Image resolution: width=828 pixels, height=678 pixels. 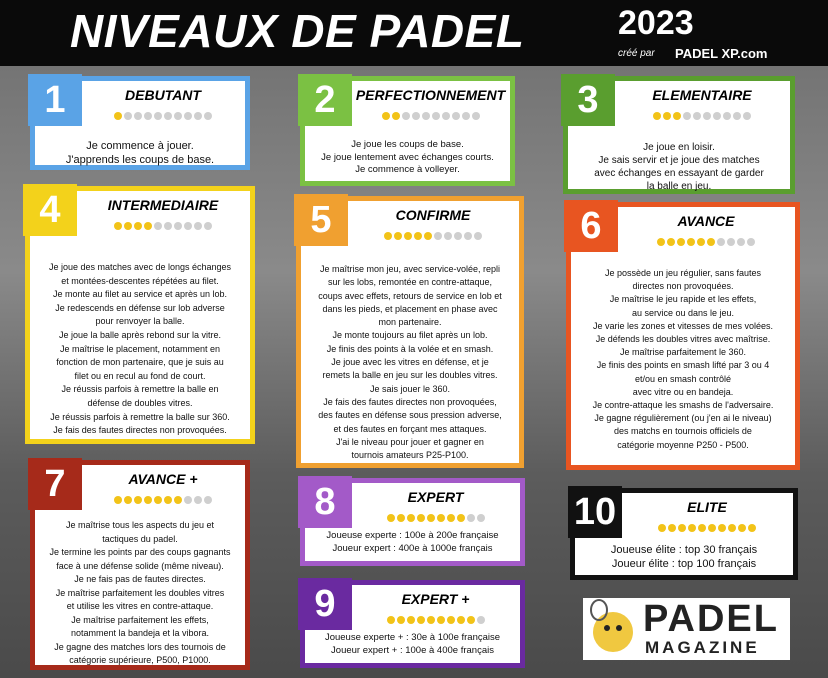 I want to click on text-line: Je maîtrise parfaitement le 360., so click(x=683, y=352).